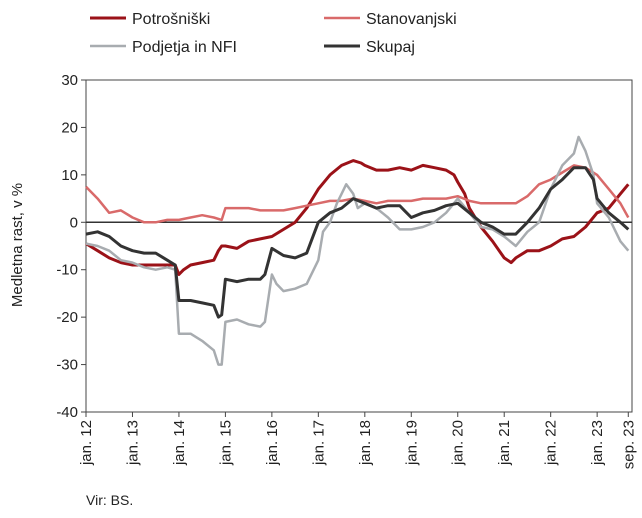  I want to click on legend-label-4: Skupaj, so click(390, 47).